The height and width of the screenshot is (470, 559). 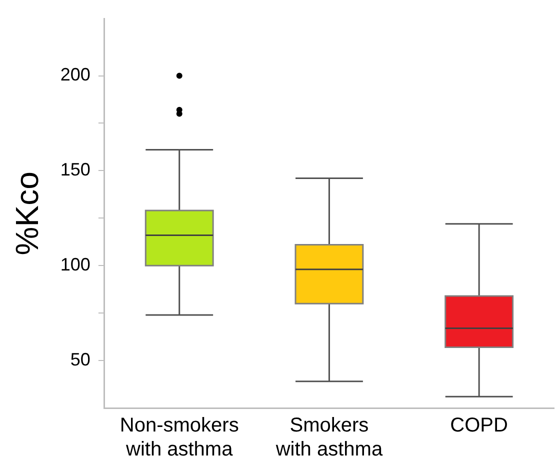 What do you see at coordinates (27, 214) in the screenshot?
I see `y-axis-title: %Kco` at bounding box center [27, 214].